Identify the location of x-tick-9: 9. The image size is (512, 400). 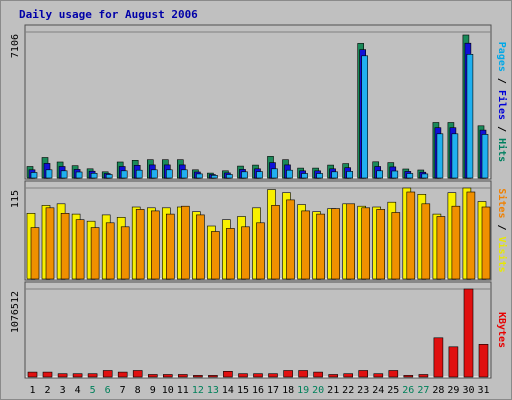
(153, 390).